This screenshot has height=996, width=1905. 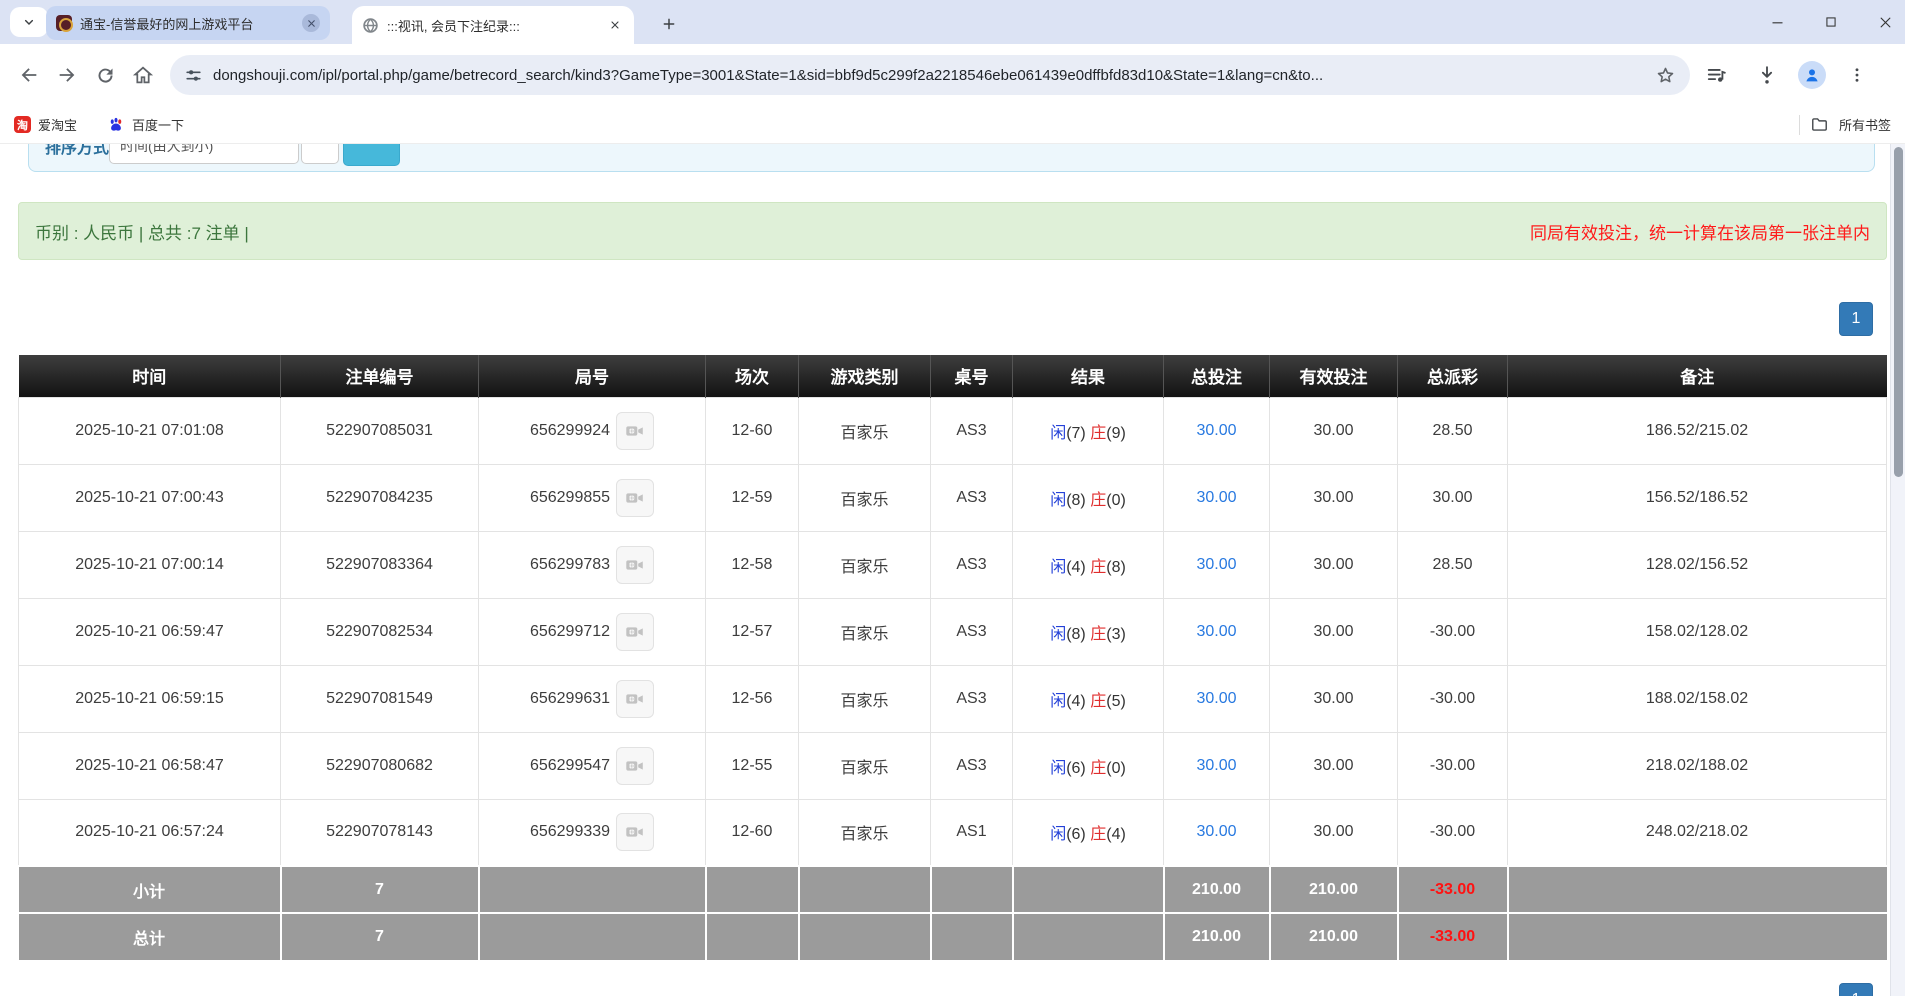 I want to click on col-header-round: 局号, so click(x=592, y=376).